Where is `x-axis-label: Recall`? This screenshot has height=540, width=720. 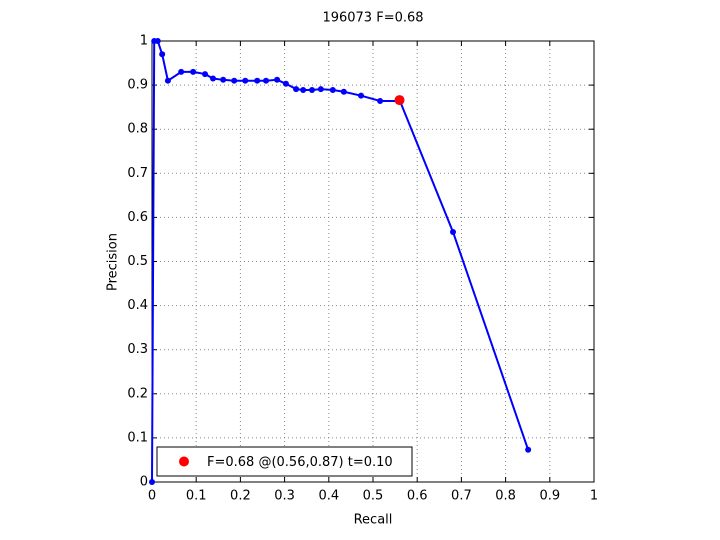 x-axis-label: Recall is located at coordinates (373, 520).